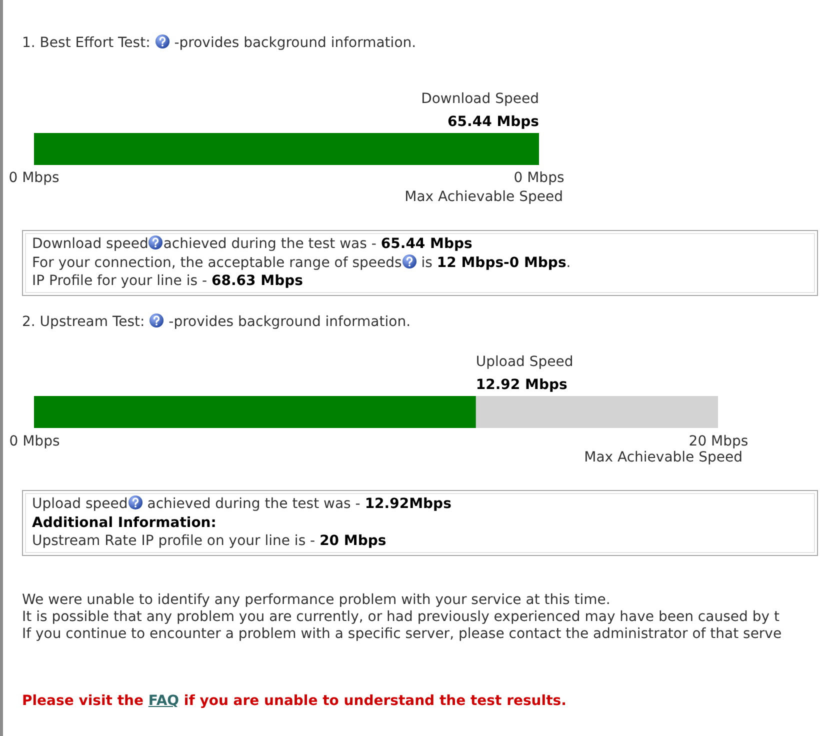 Image resolution: width=820 pixels, height=736 pixels. Describe the element at coordinates (427, 262) in the screenshot. I see `text: is` at that location.